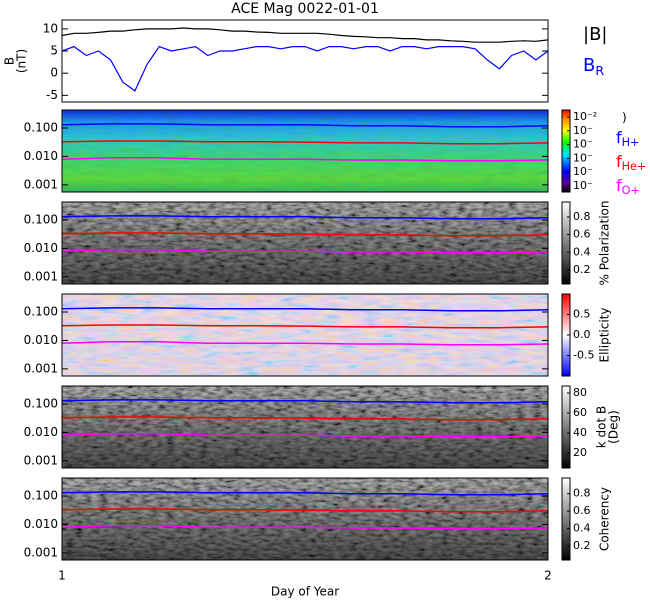  What do you see at coordinates (50, 28) in the screenshot?
I see `y-tick-label: 10` at bounding box center [50, 28].